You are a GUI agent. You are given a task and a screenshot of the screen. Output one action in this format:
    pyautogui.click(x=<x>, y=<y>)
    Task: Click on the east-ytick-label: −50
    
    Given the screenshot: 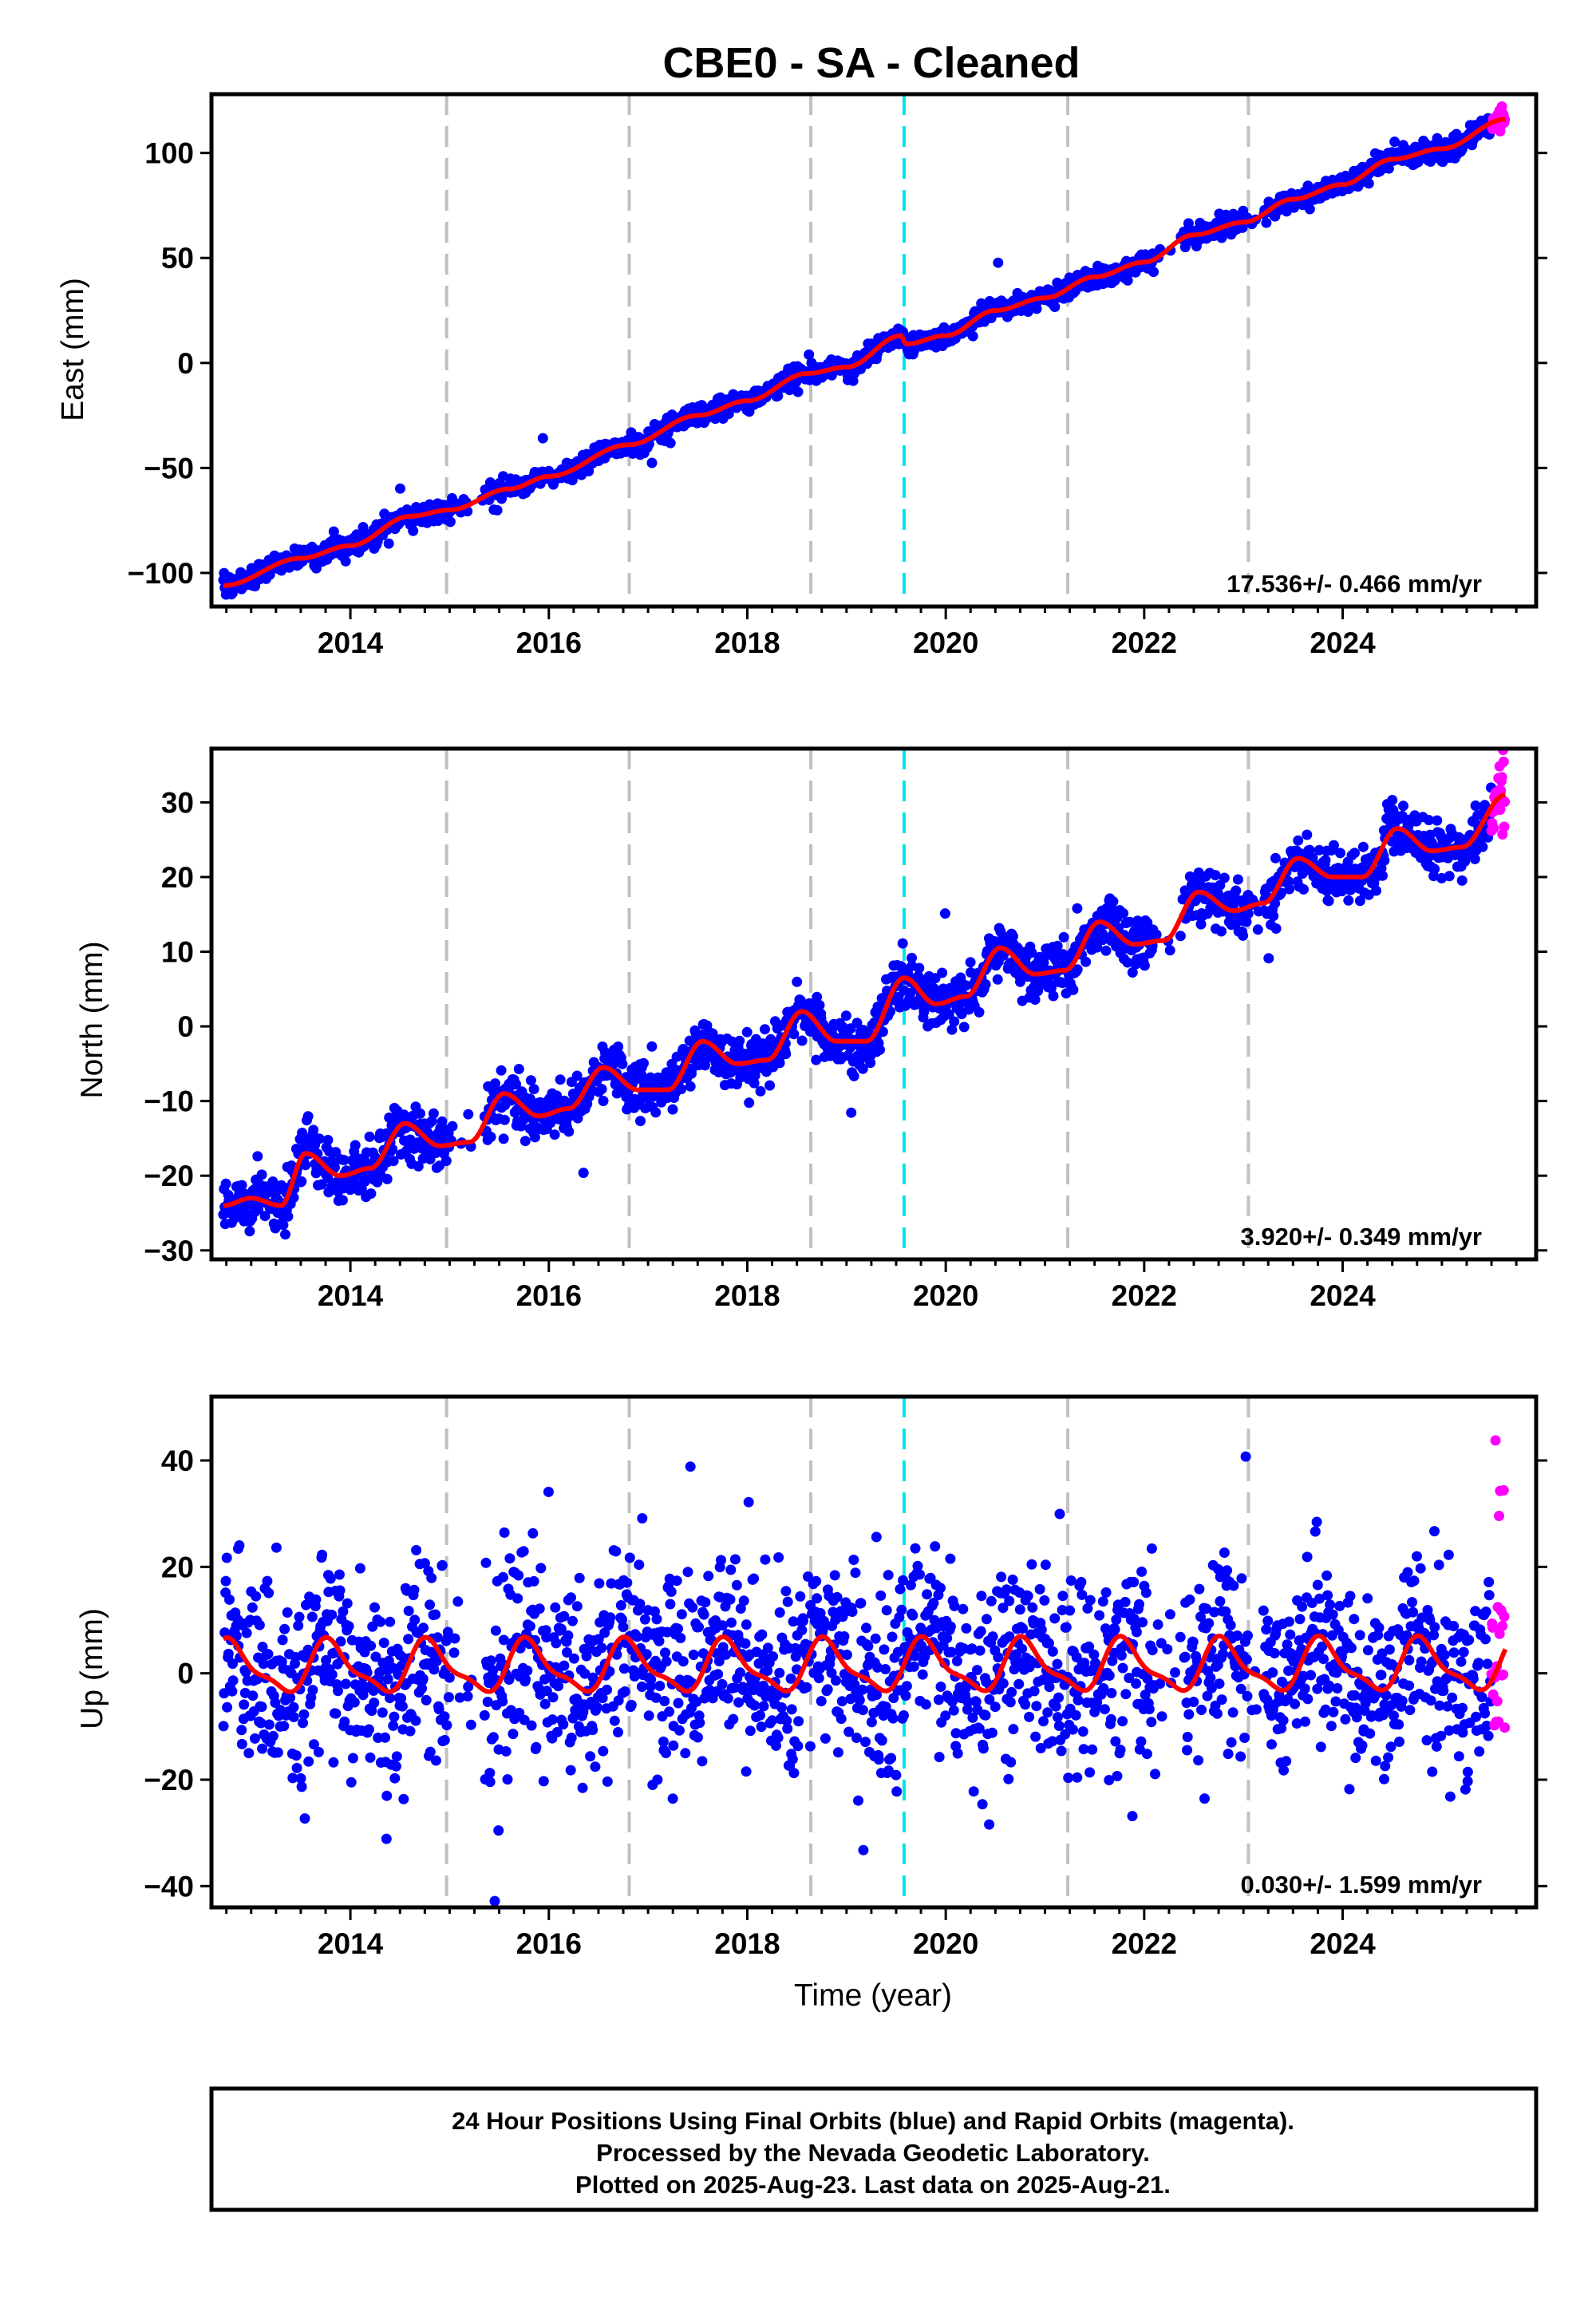 What is the action you would take?
    pyautogui.click(x=169, y=468)
    